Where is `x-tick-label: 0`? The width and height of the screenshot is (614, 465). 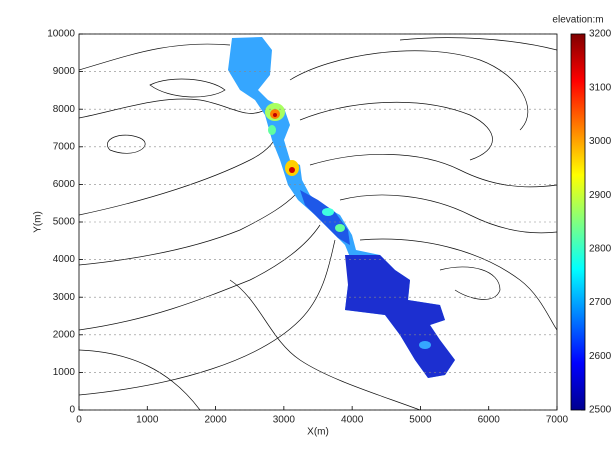 x-tick-label: 0 is located at coordinates (79, 420).